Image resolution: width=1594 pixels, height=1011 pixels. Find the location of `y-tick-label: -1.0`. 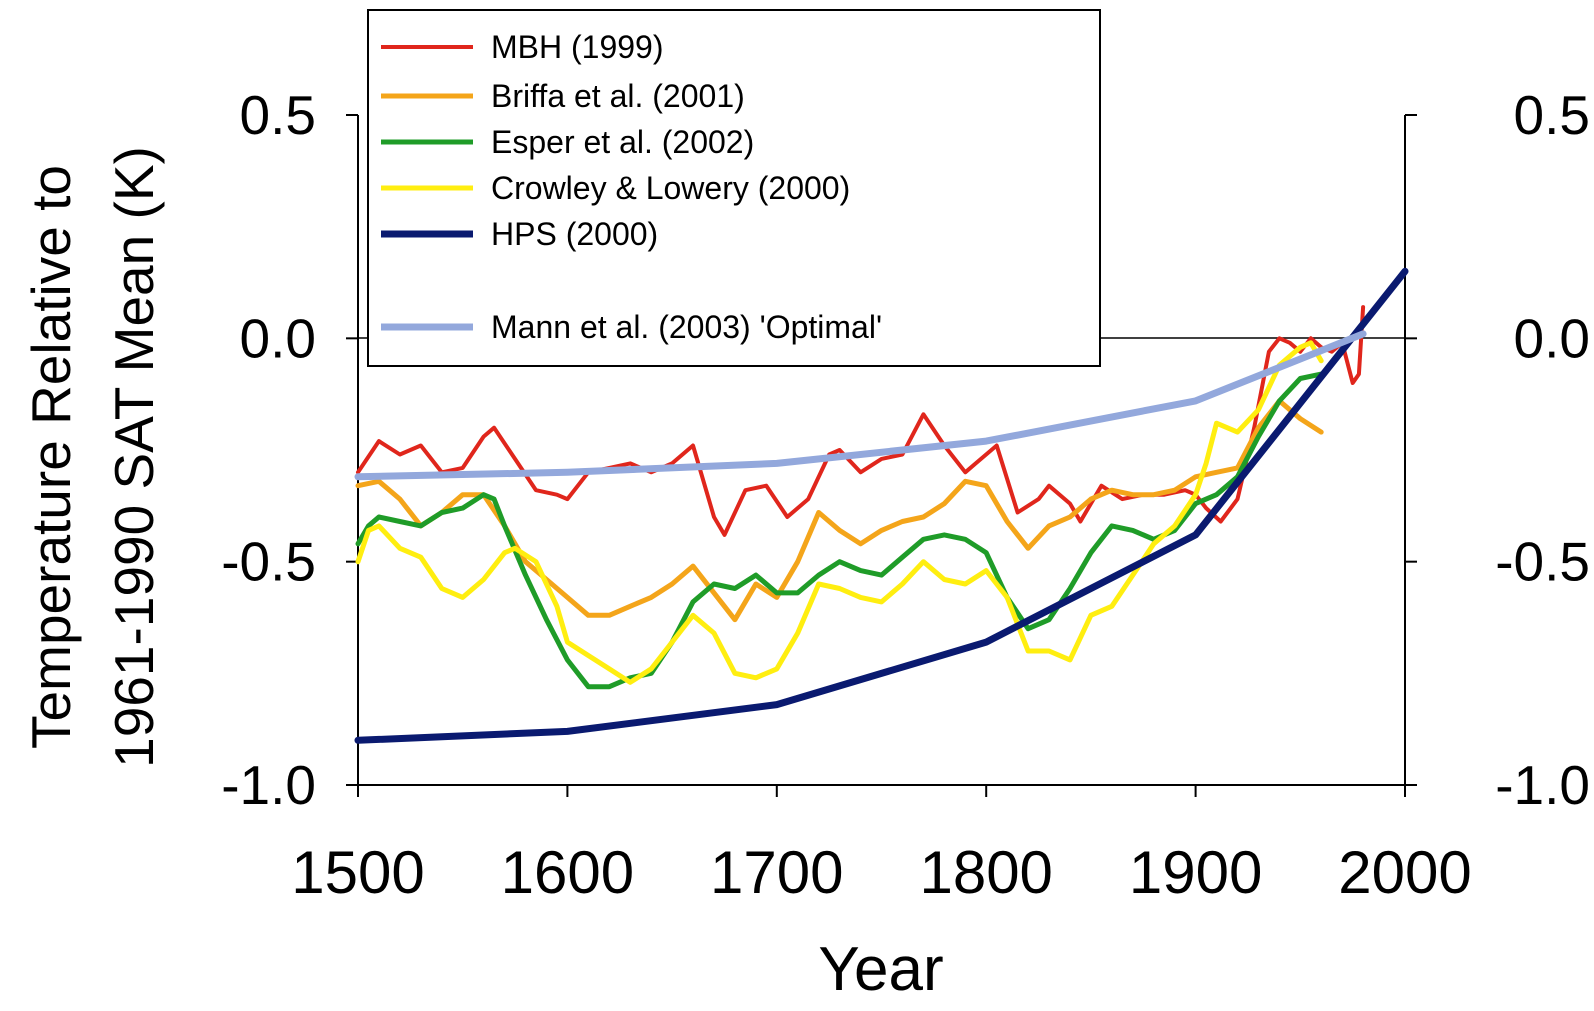

y-tick-label: -1.0 is located at coordinates (268, 785).